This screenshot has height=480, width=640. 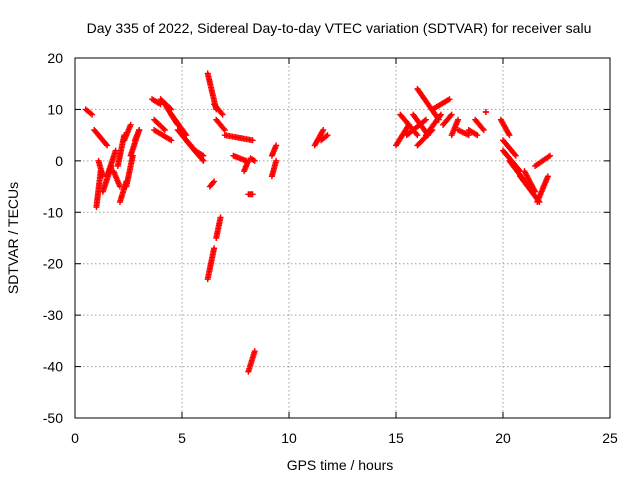 I want to click on y-tick-label: -50, so click(x=53, y=418).